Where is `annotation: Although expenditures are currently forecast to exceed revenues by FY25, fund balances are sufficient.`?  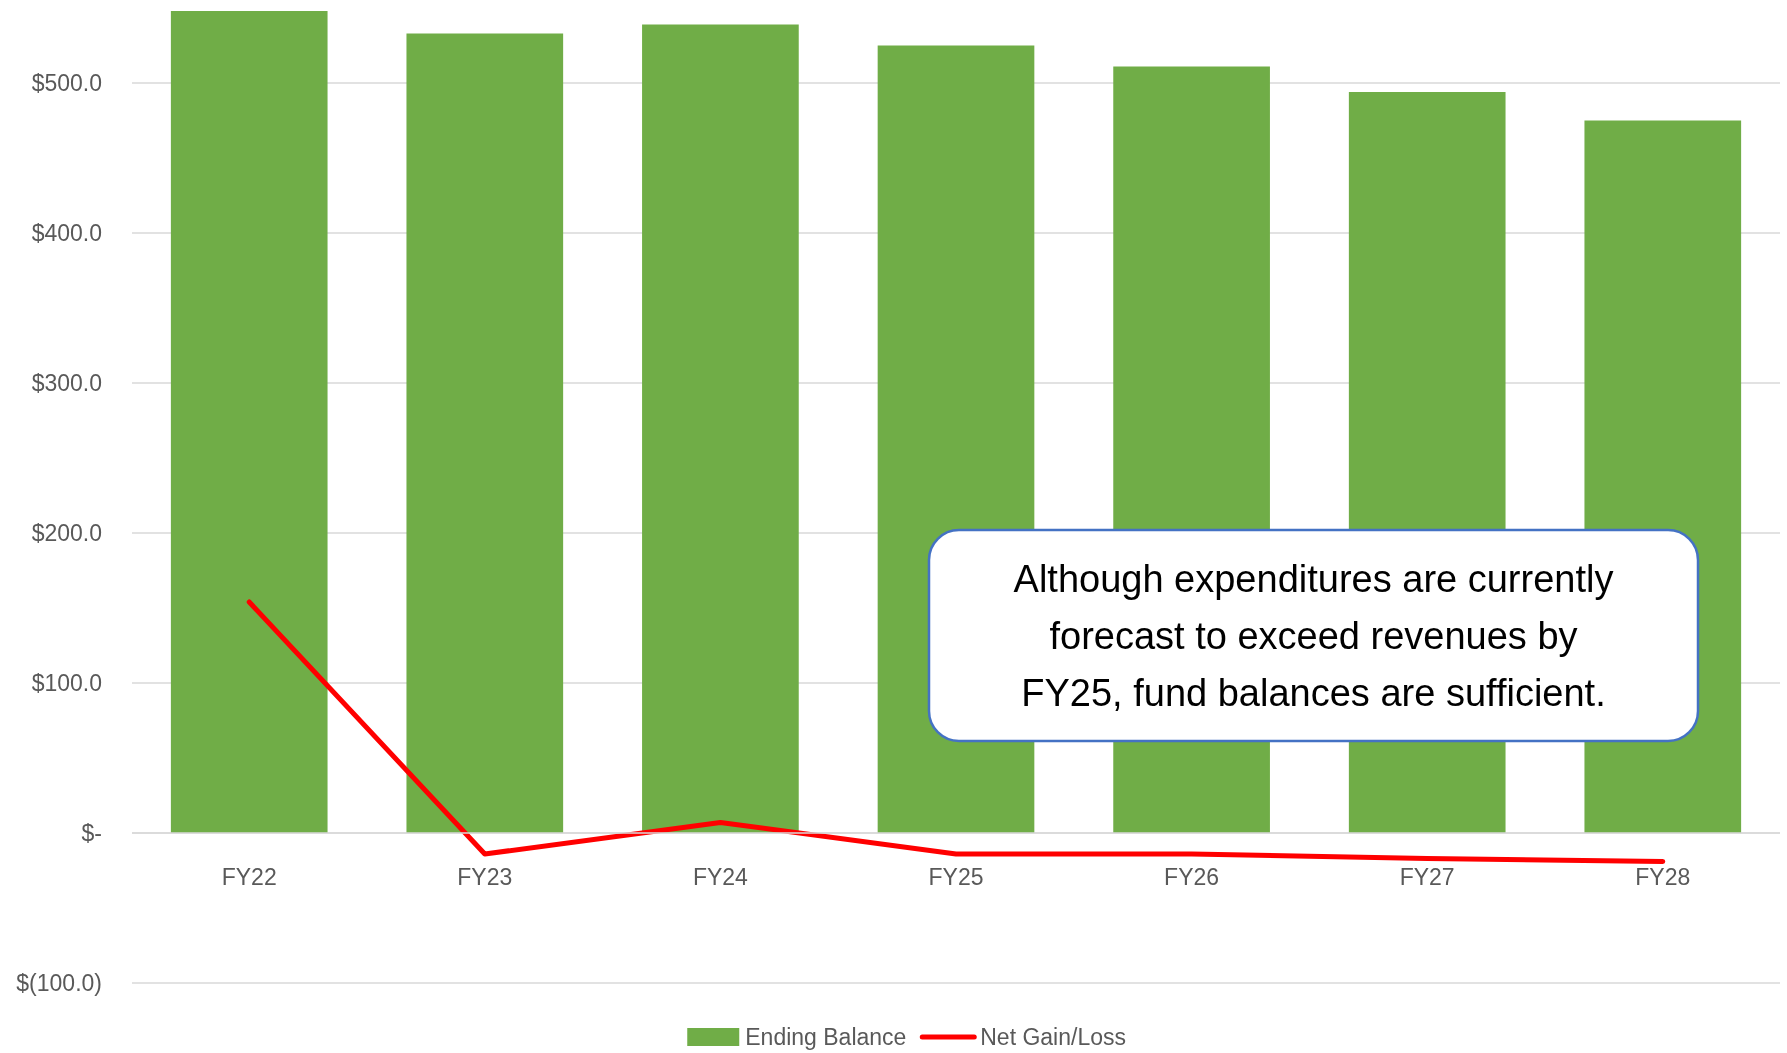 annotation: Although expenditures are currently forecast to exceed revenues by FY25, fund balances are sufficient. is located at coordinates (1313, 635).